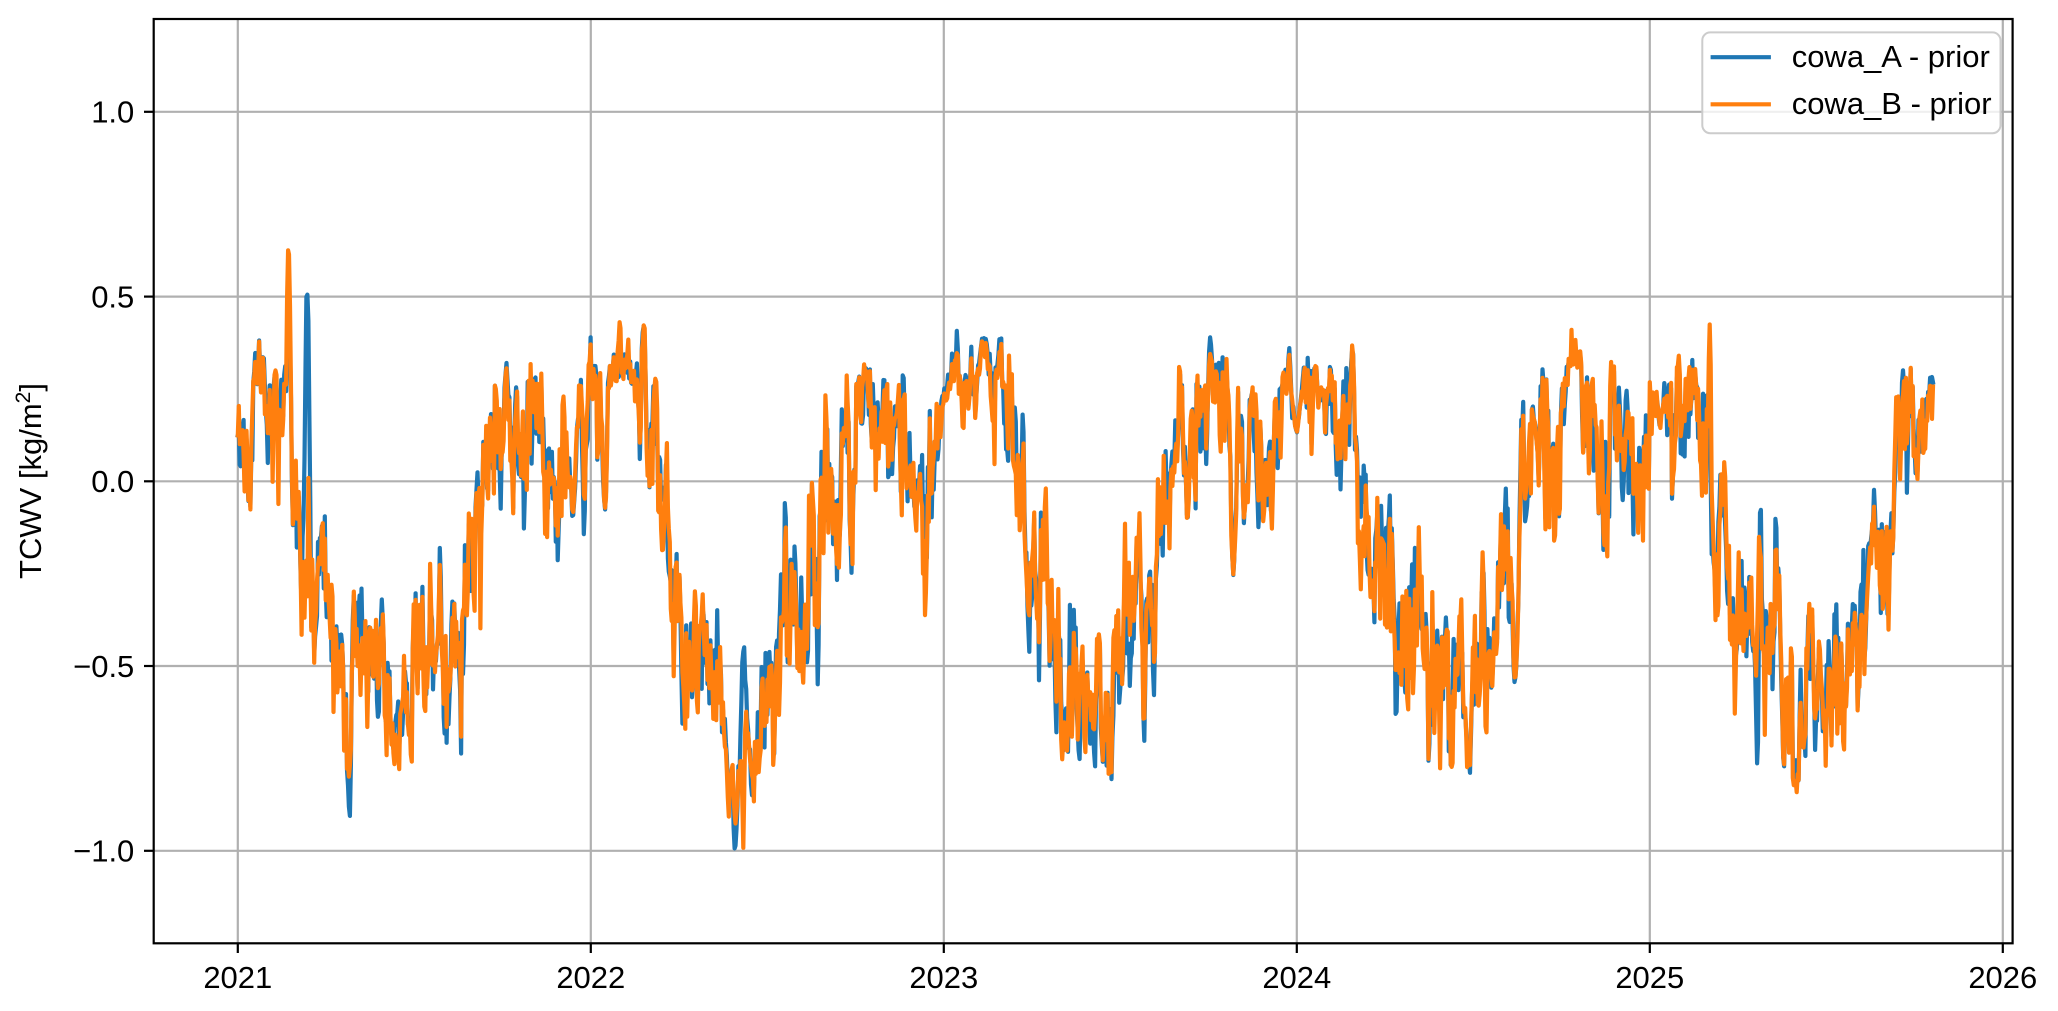 This screenshot has width=2058, height=1011. What do you see at coordinates (1891, 56) in the screenshot?
I see `svg-text: cowa_A - prior` at bounding box center [1891, 56].